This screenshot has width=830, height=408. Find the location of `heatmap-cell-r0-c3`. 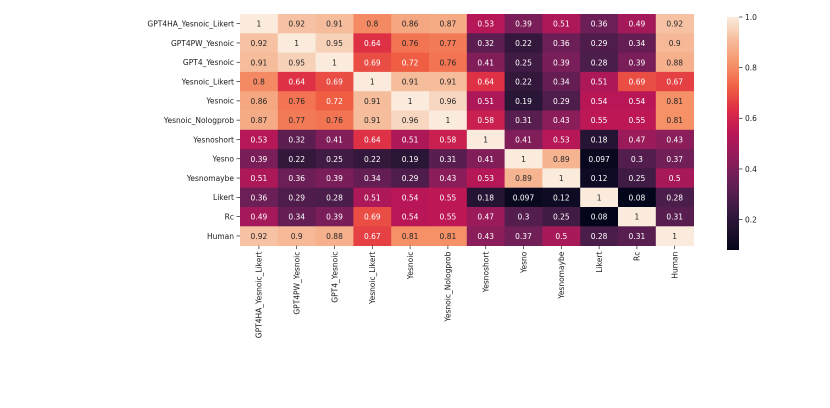

heatmap-cell-r0-c3 is located at coordinates (372, 24).